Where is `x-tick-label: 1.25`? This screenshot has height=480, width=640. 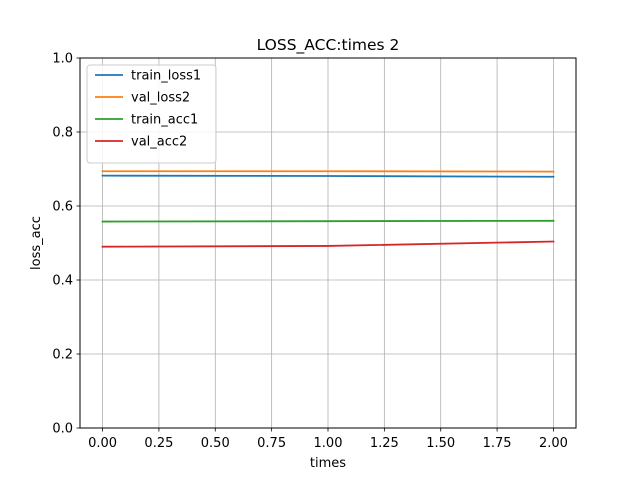 x-tick-label: 1.25 is located at coordinates (384, 443).